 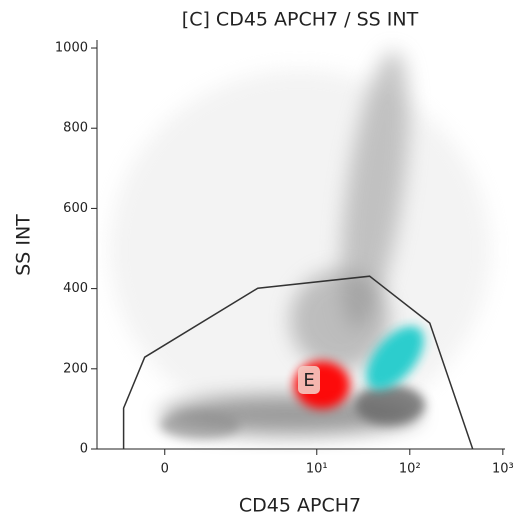 I want to click on x-axis-label: CD45 APCH7, so click(x=300, y=506).